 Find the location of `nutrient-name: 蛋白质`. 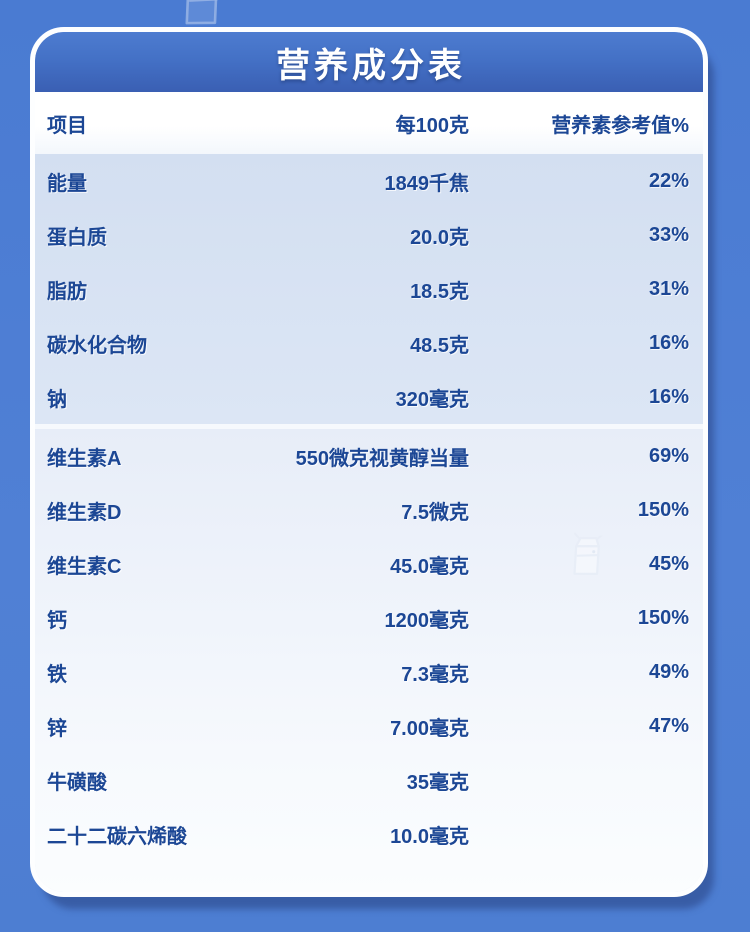

nutrient-name: 蛋白质 is located at coordinates (77, 237).